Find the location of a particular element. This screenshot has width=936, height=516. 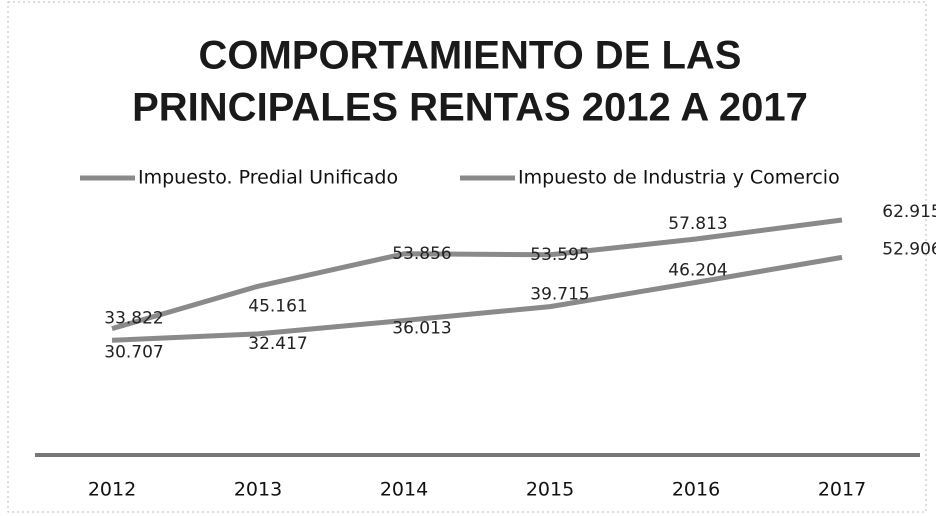

x-tick-label: 2016 is located at coordinates (696, 490).